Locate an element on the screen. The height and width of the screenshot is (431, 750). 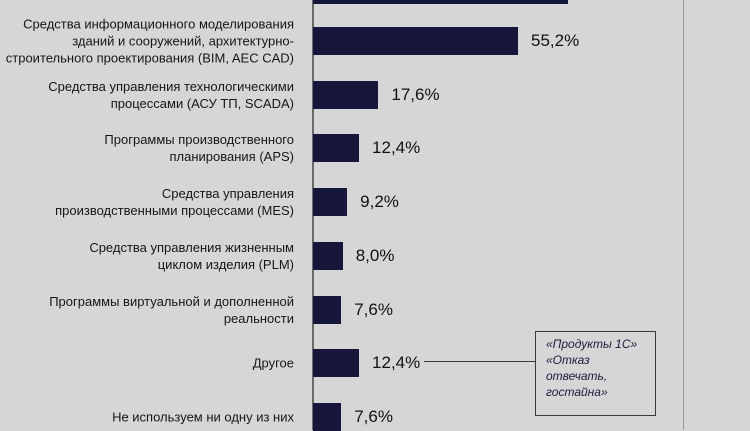
value-label: 8,0% is located at coordinates (375, 255).